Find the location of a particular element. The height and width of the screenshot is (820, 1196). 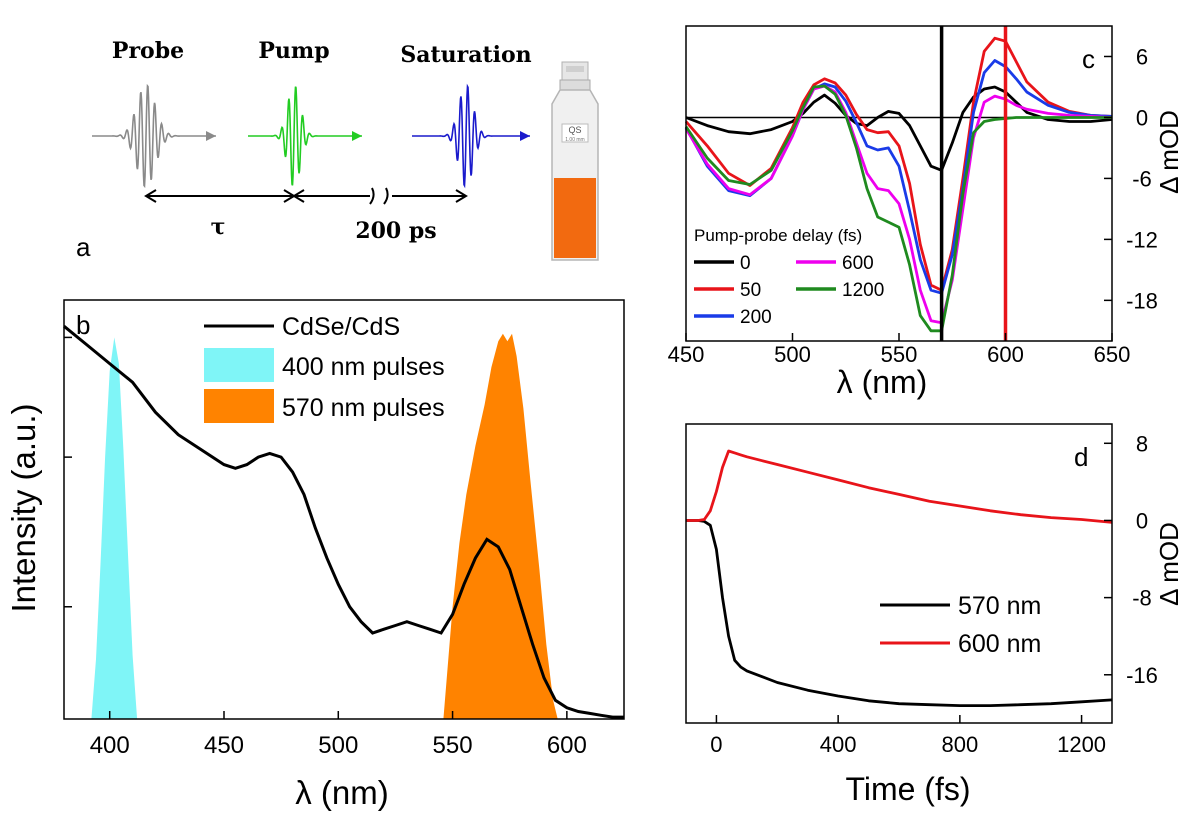

legend-400-swatch is located at coordinates (239, 365).